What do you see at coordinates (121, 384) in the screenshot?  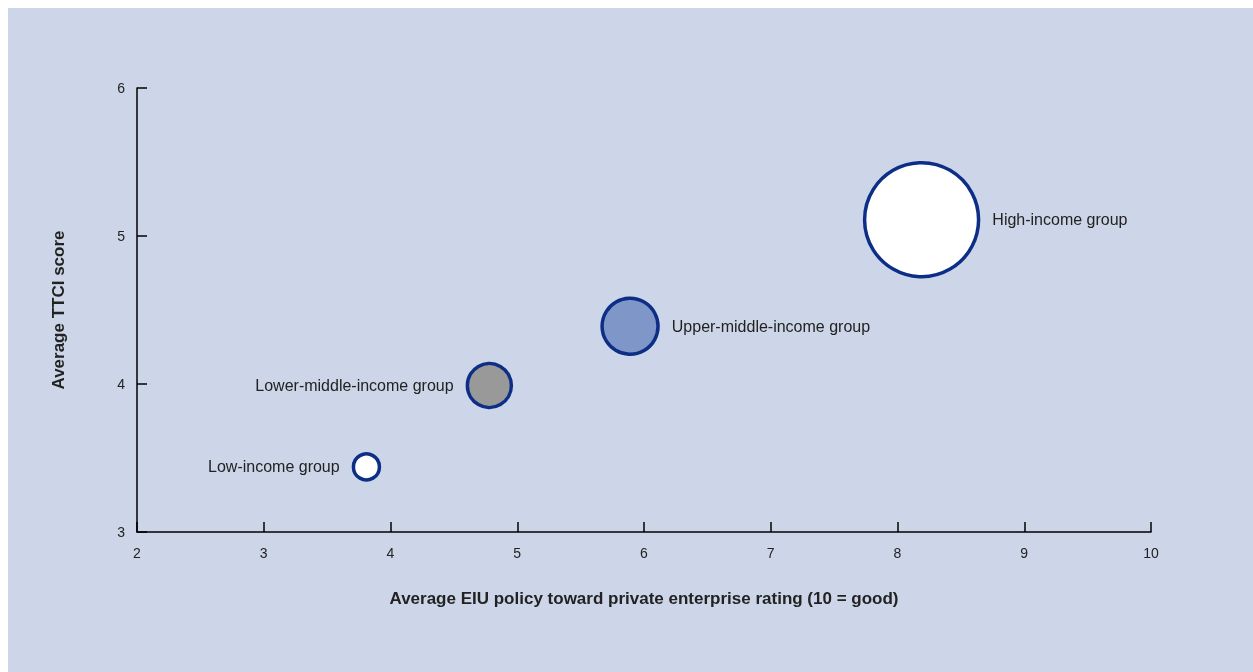 I see `y-tick-label: 4` at bounding box center [121, 384].